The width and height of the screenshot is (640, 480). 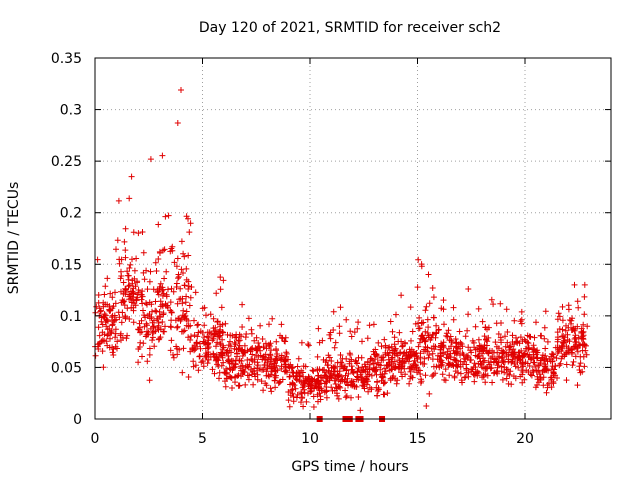 What do you see at coordinates (66, 368) in the screenshot?
I see `y-tick-label: 0.05` at bounding box center [66, 368].